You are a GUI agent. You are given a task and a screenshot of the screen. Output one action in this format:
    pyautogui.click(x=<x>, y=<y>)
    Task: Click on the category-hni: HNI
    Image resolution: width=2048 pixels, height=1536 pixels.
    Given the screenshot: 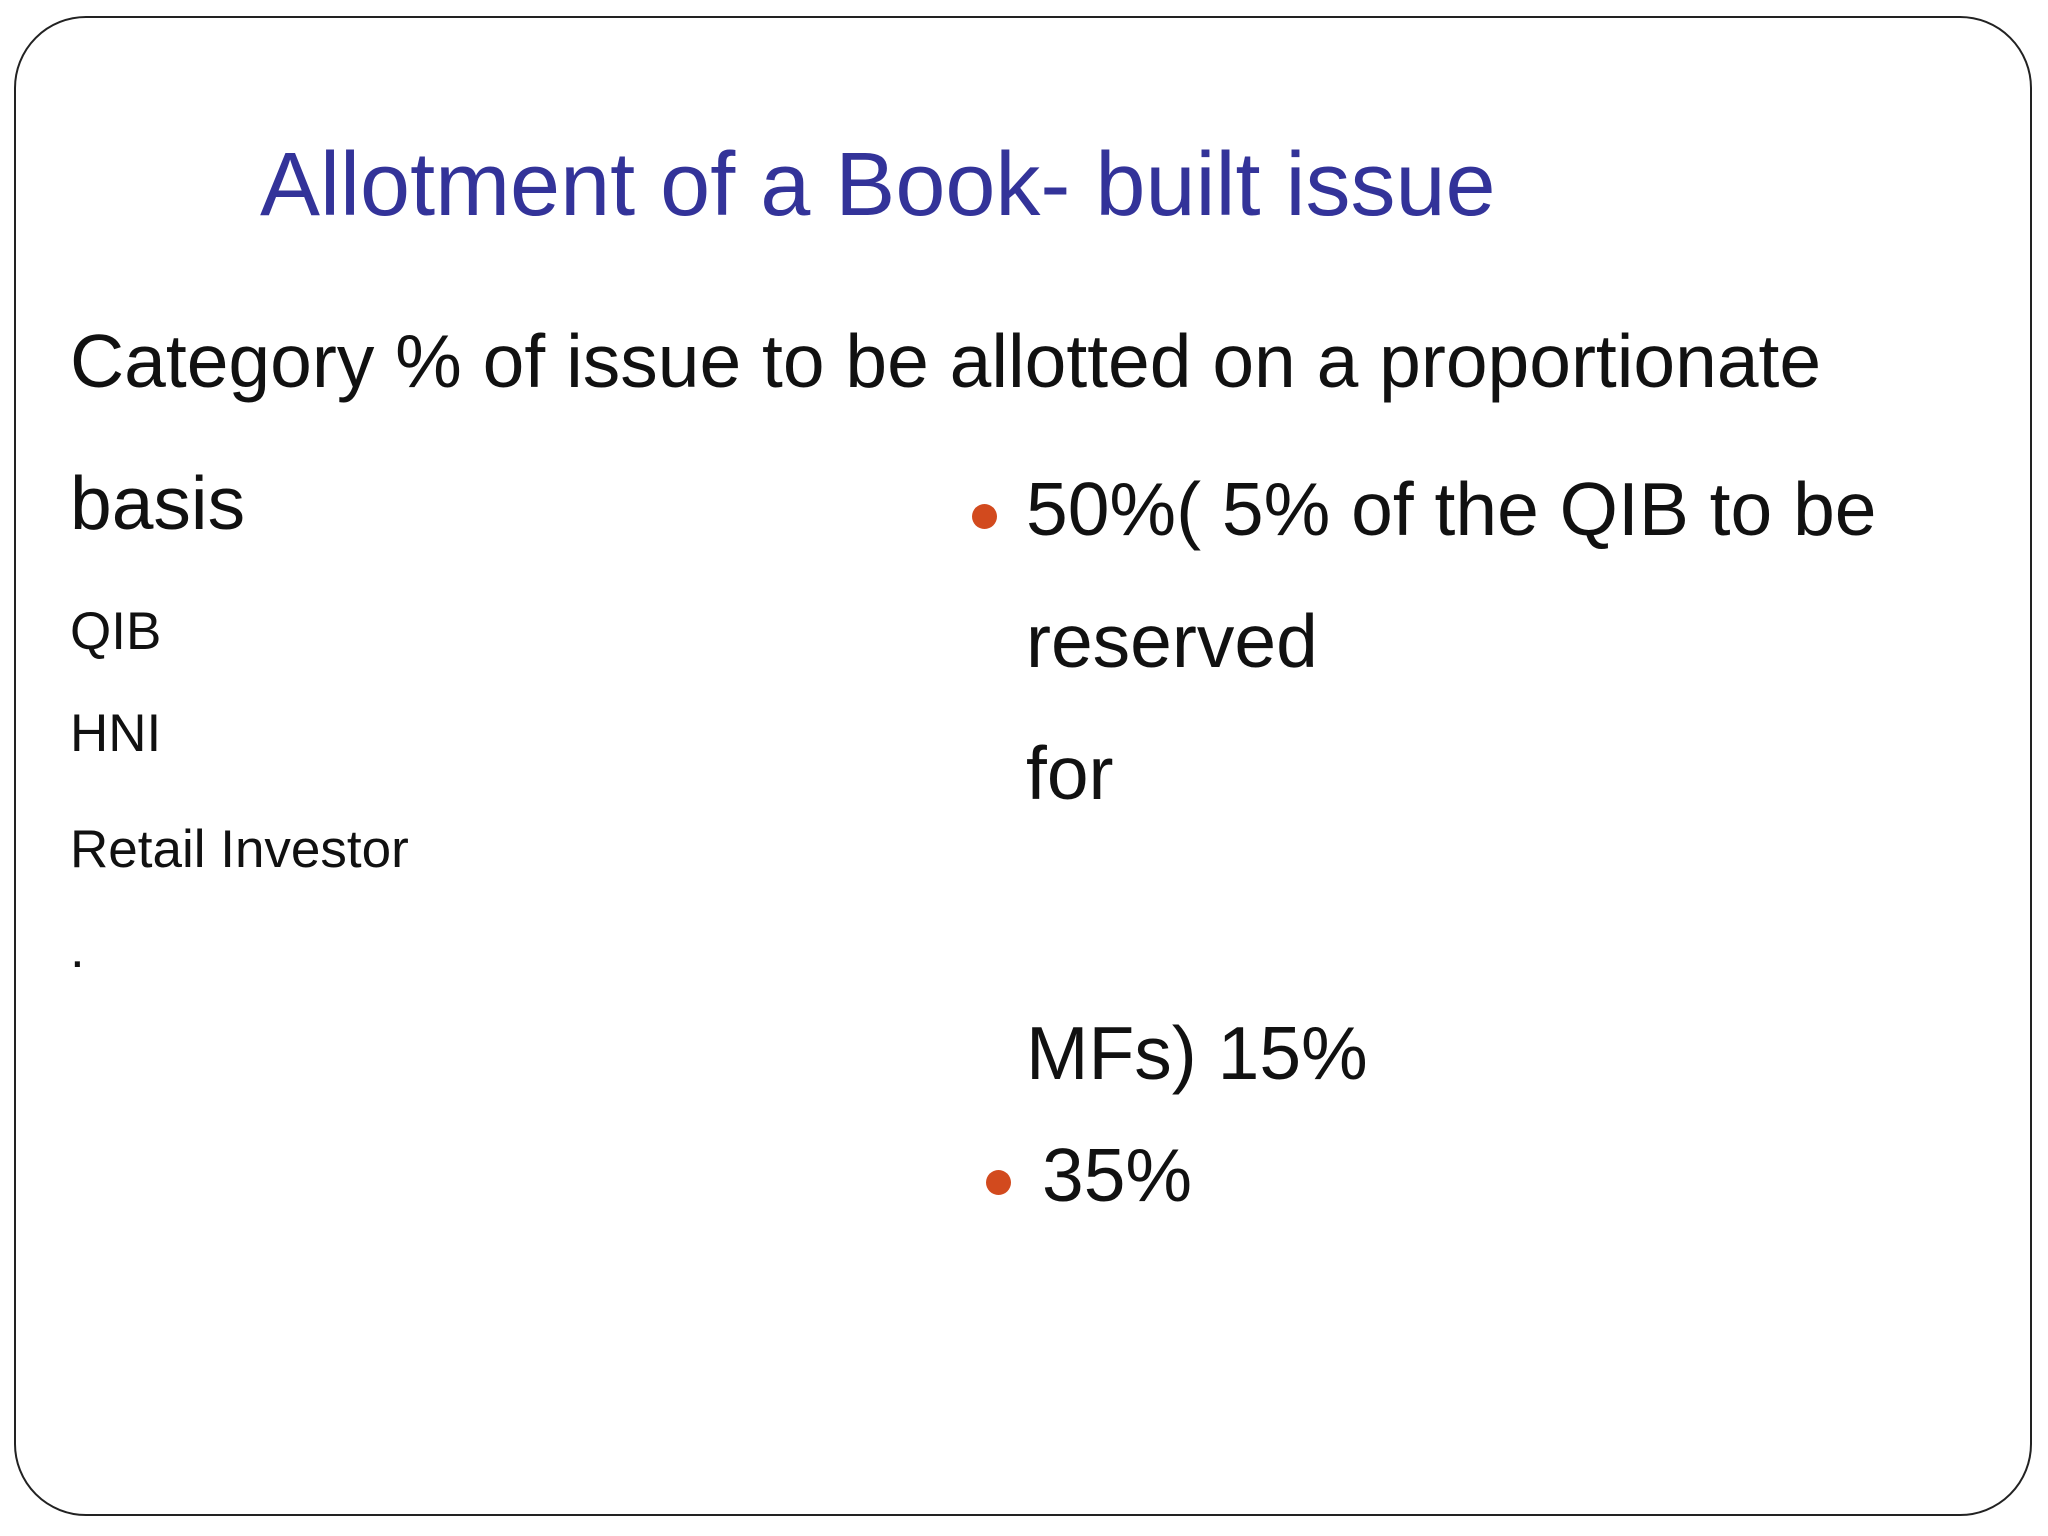 What is the action you would take?
    pyautogui.click(x=116, y=733)
    